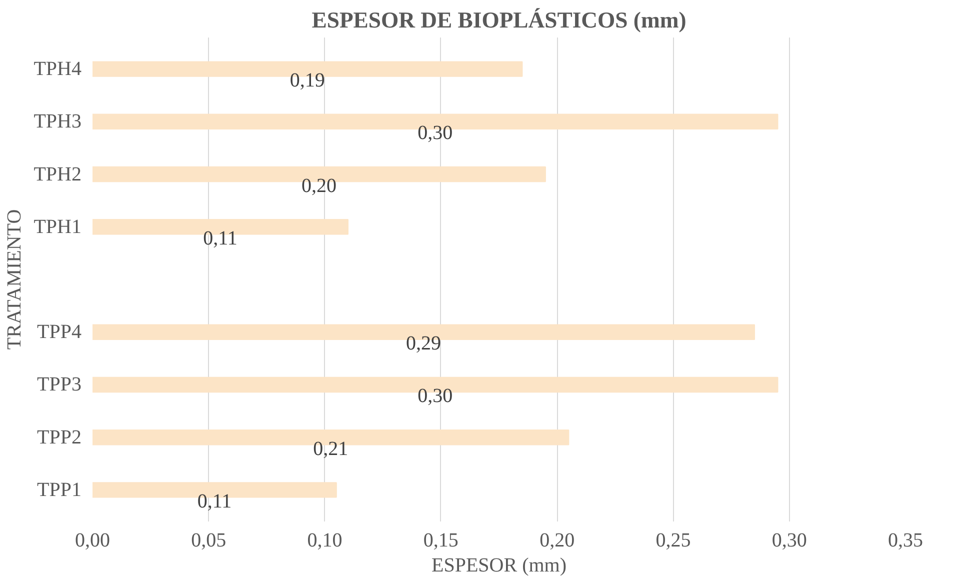 This screenshot has width=954, height=583. I want to click on x-tick-label: 0,05, so click(208, 541).